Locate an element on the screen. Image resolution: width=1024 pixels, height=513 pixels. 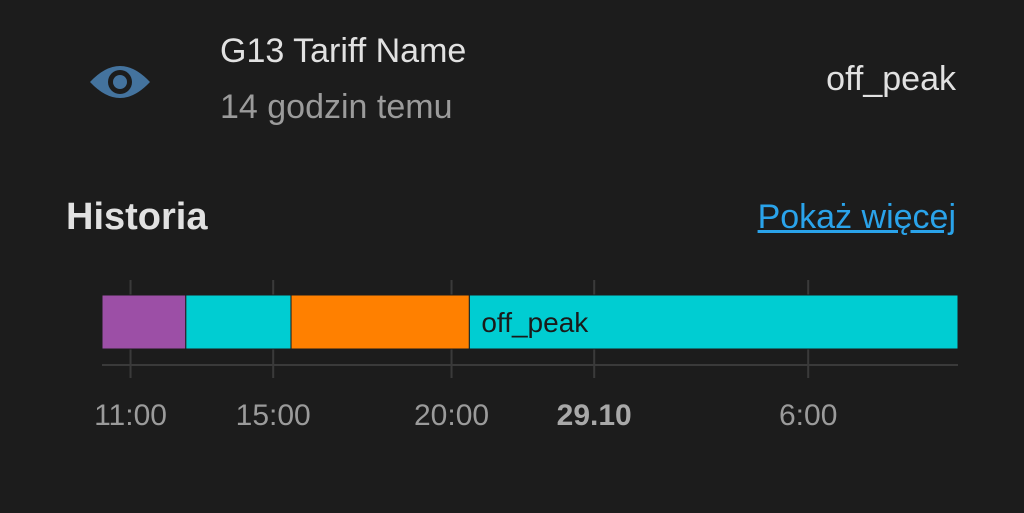
x-tick-label: 15:00 is located at coordinates (273, 415).